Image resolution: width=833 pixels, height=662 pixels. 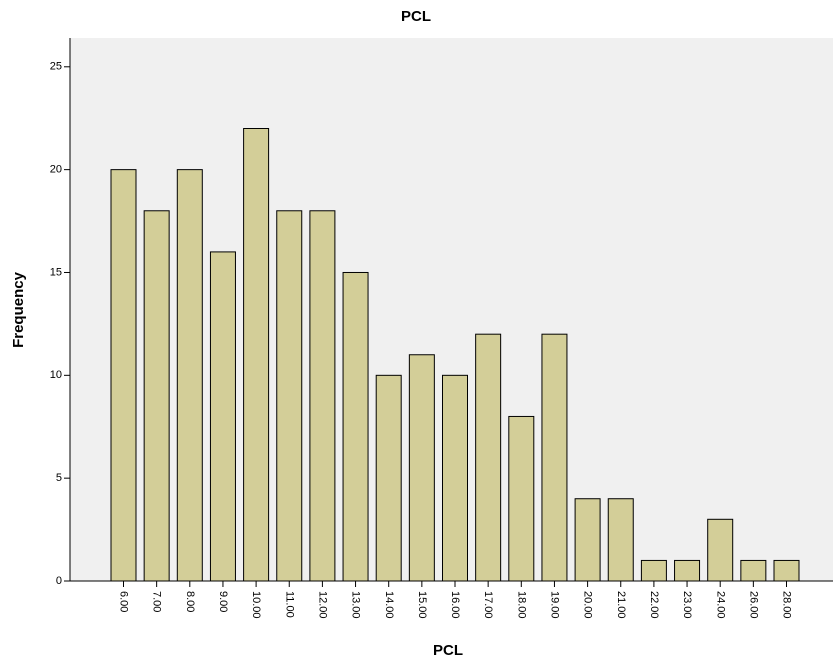 I want to click on x-tick-label: 8.00, so click(x=190, y=601).